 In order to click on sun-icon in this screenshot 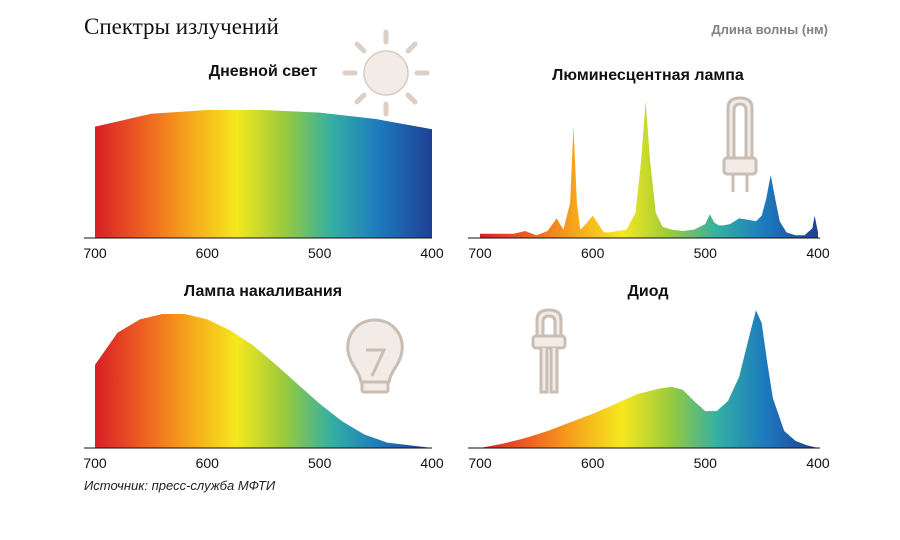, I will do `click(386, 73)`.